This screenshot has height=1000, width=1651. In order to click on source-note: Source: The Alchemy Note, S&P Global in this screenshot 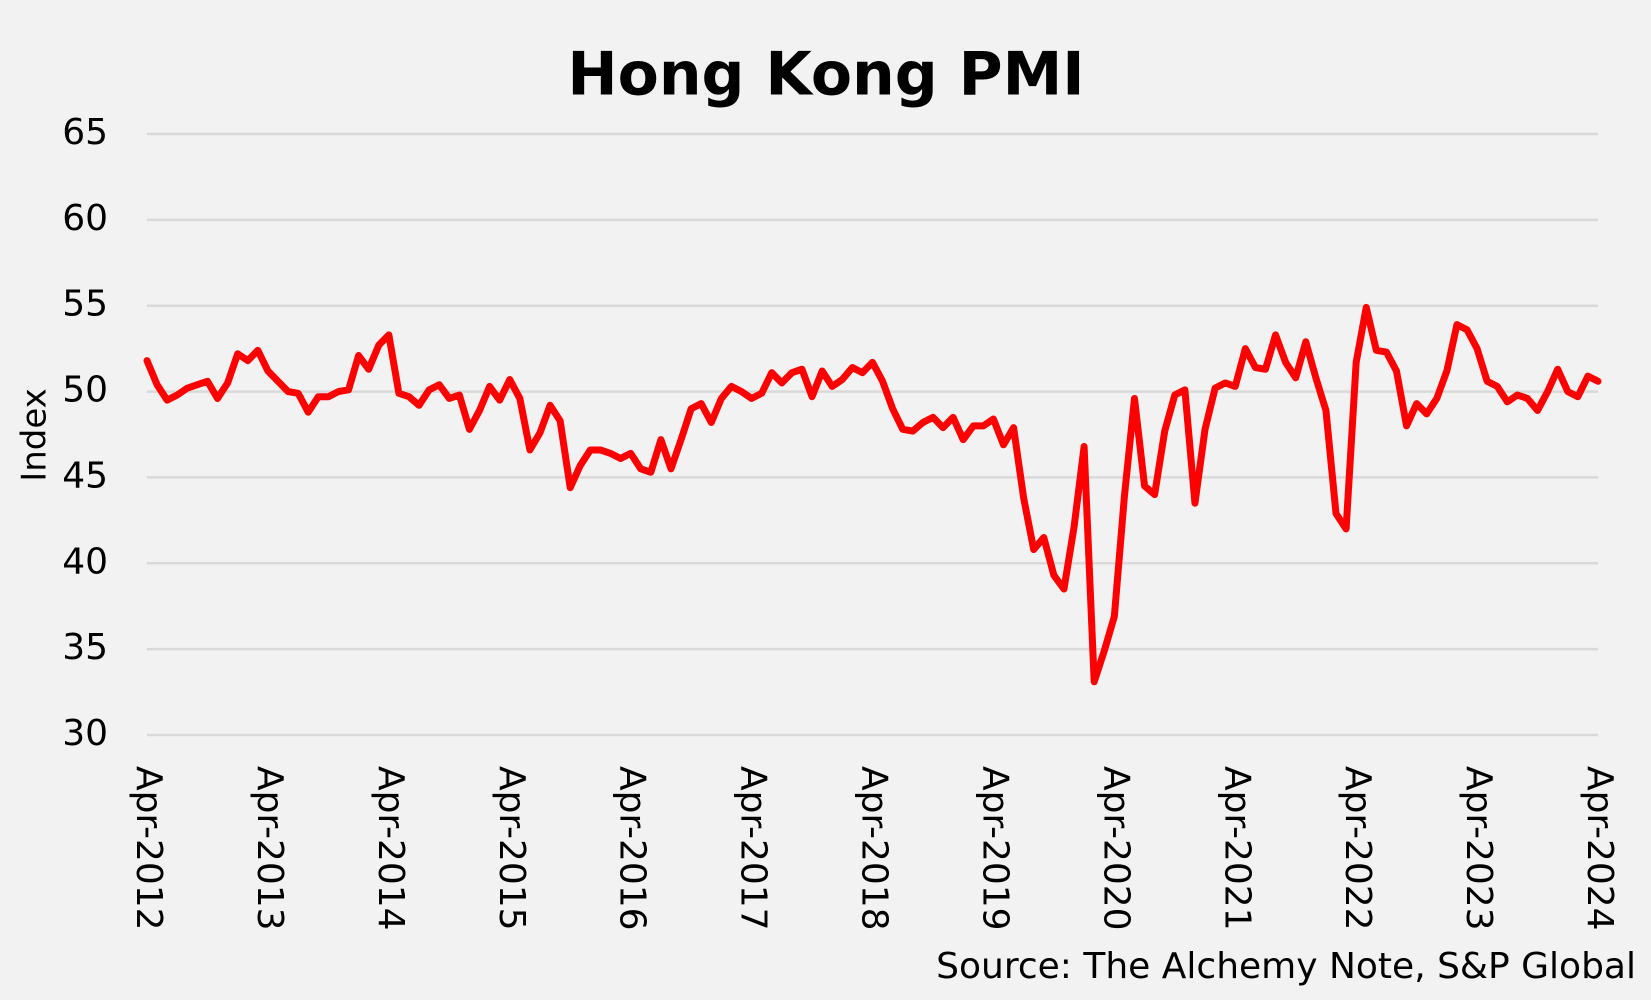, I will do `click(1286, 966)`.